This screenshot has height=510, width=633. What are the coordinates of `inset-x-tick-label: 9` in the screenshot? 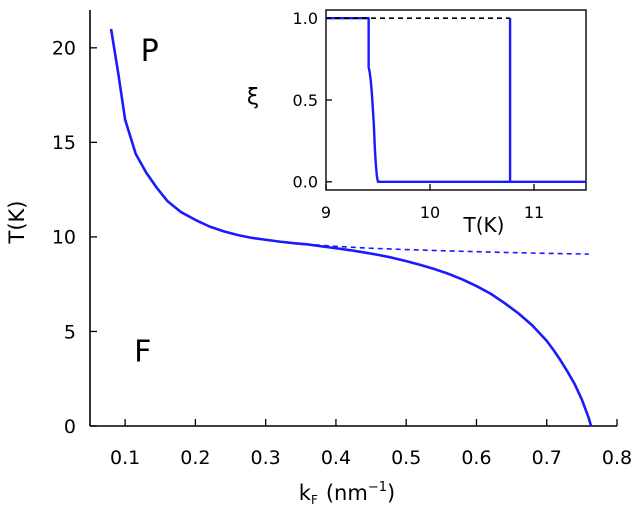 It's located at (326, 212).